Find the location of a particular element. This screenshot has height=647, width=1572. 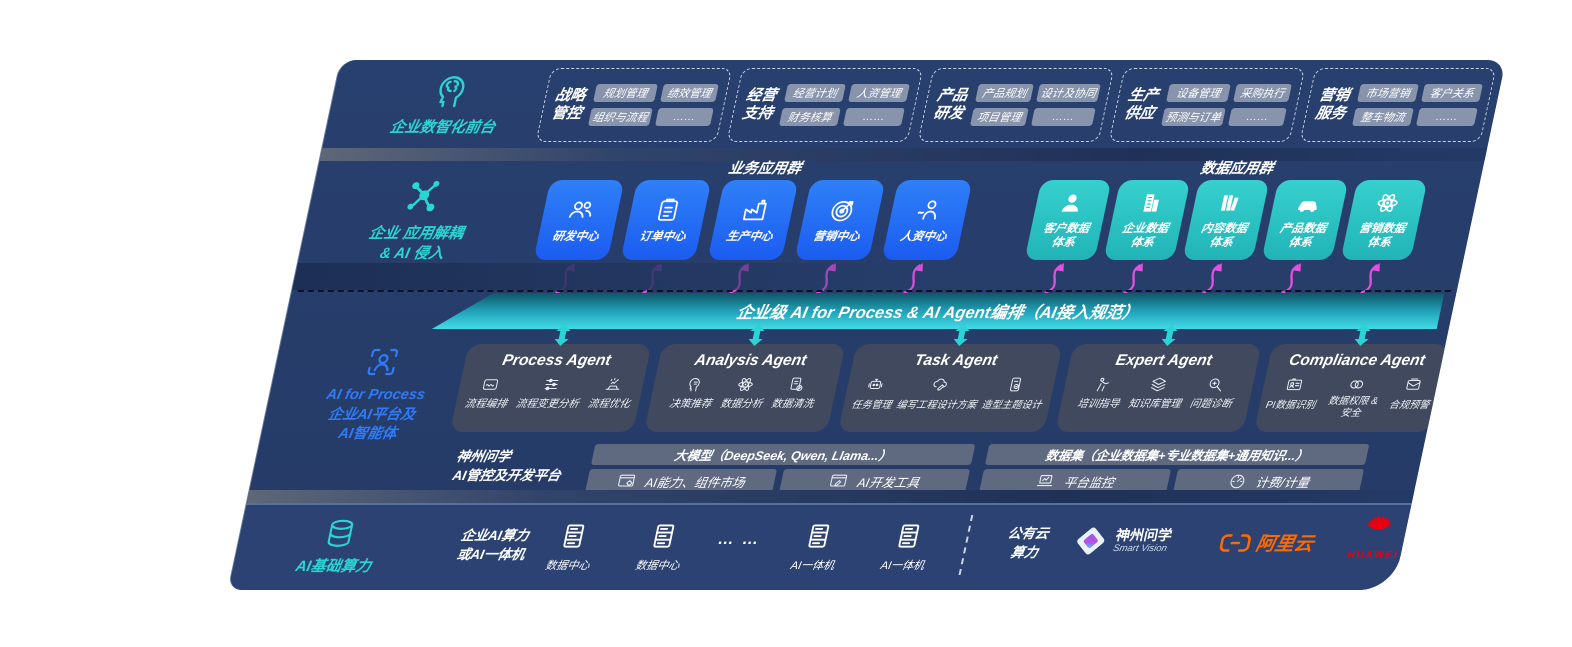

card-label: 营销数据 体系 is located at coordinates (1382, 235).